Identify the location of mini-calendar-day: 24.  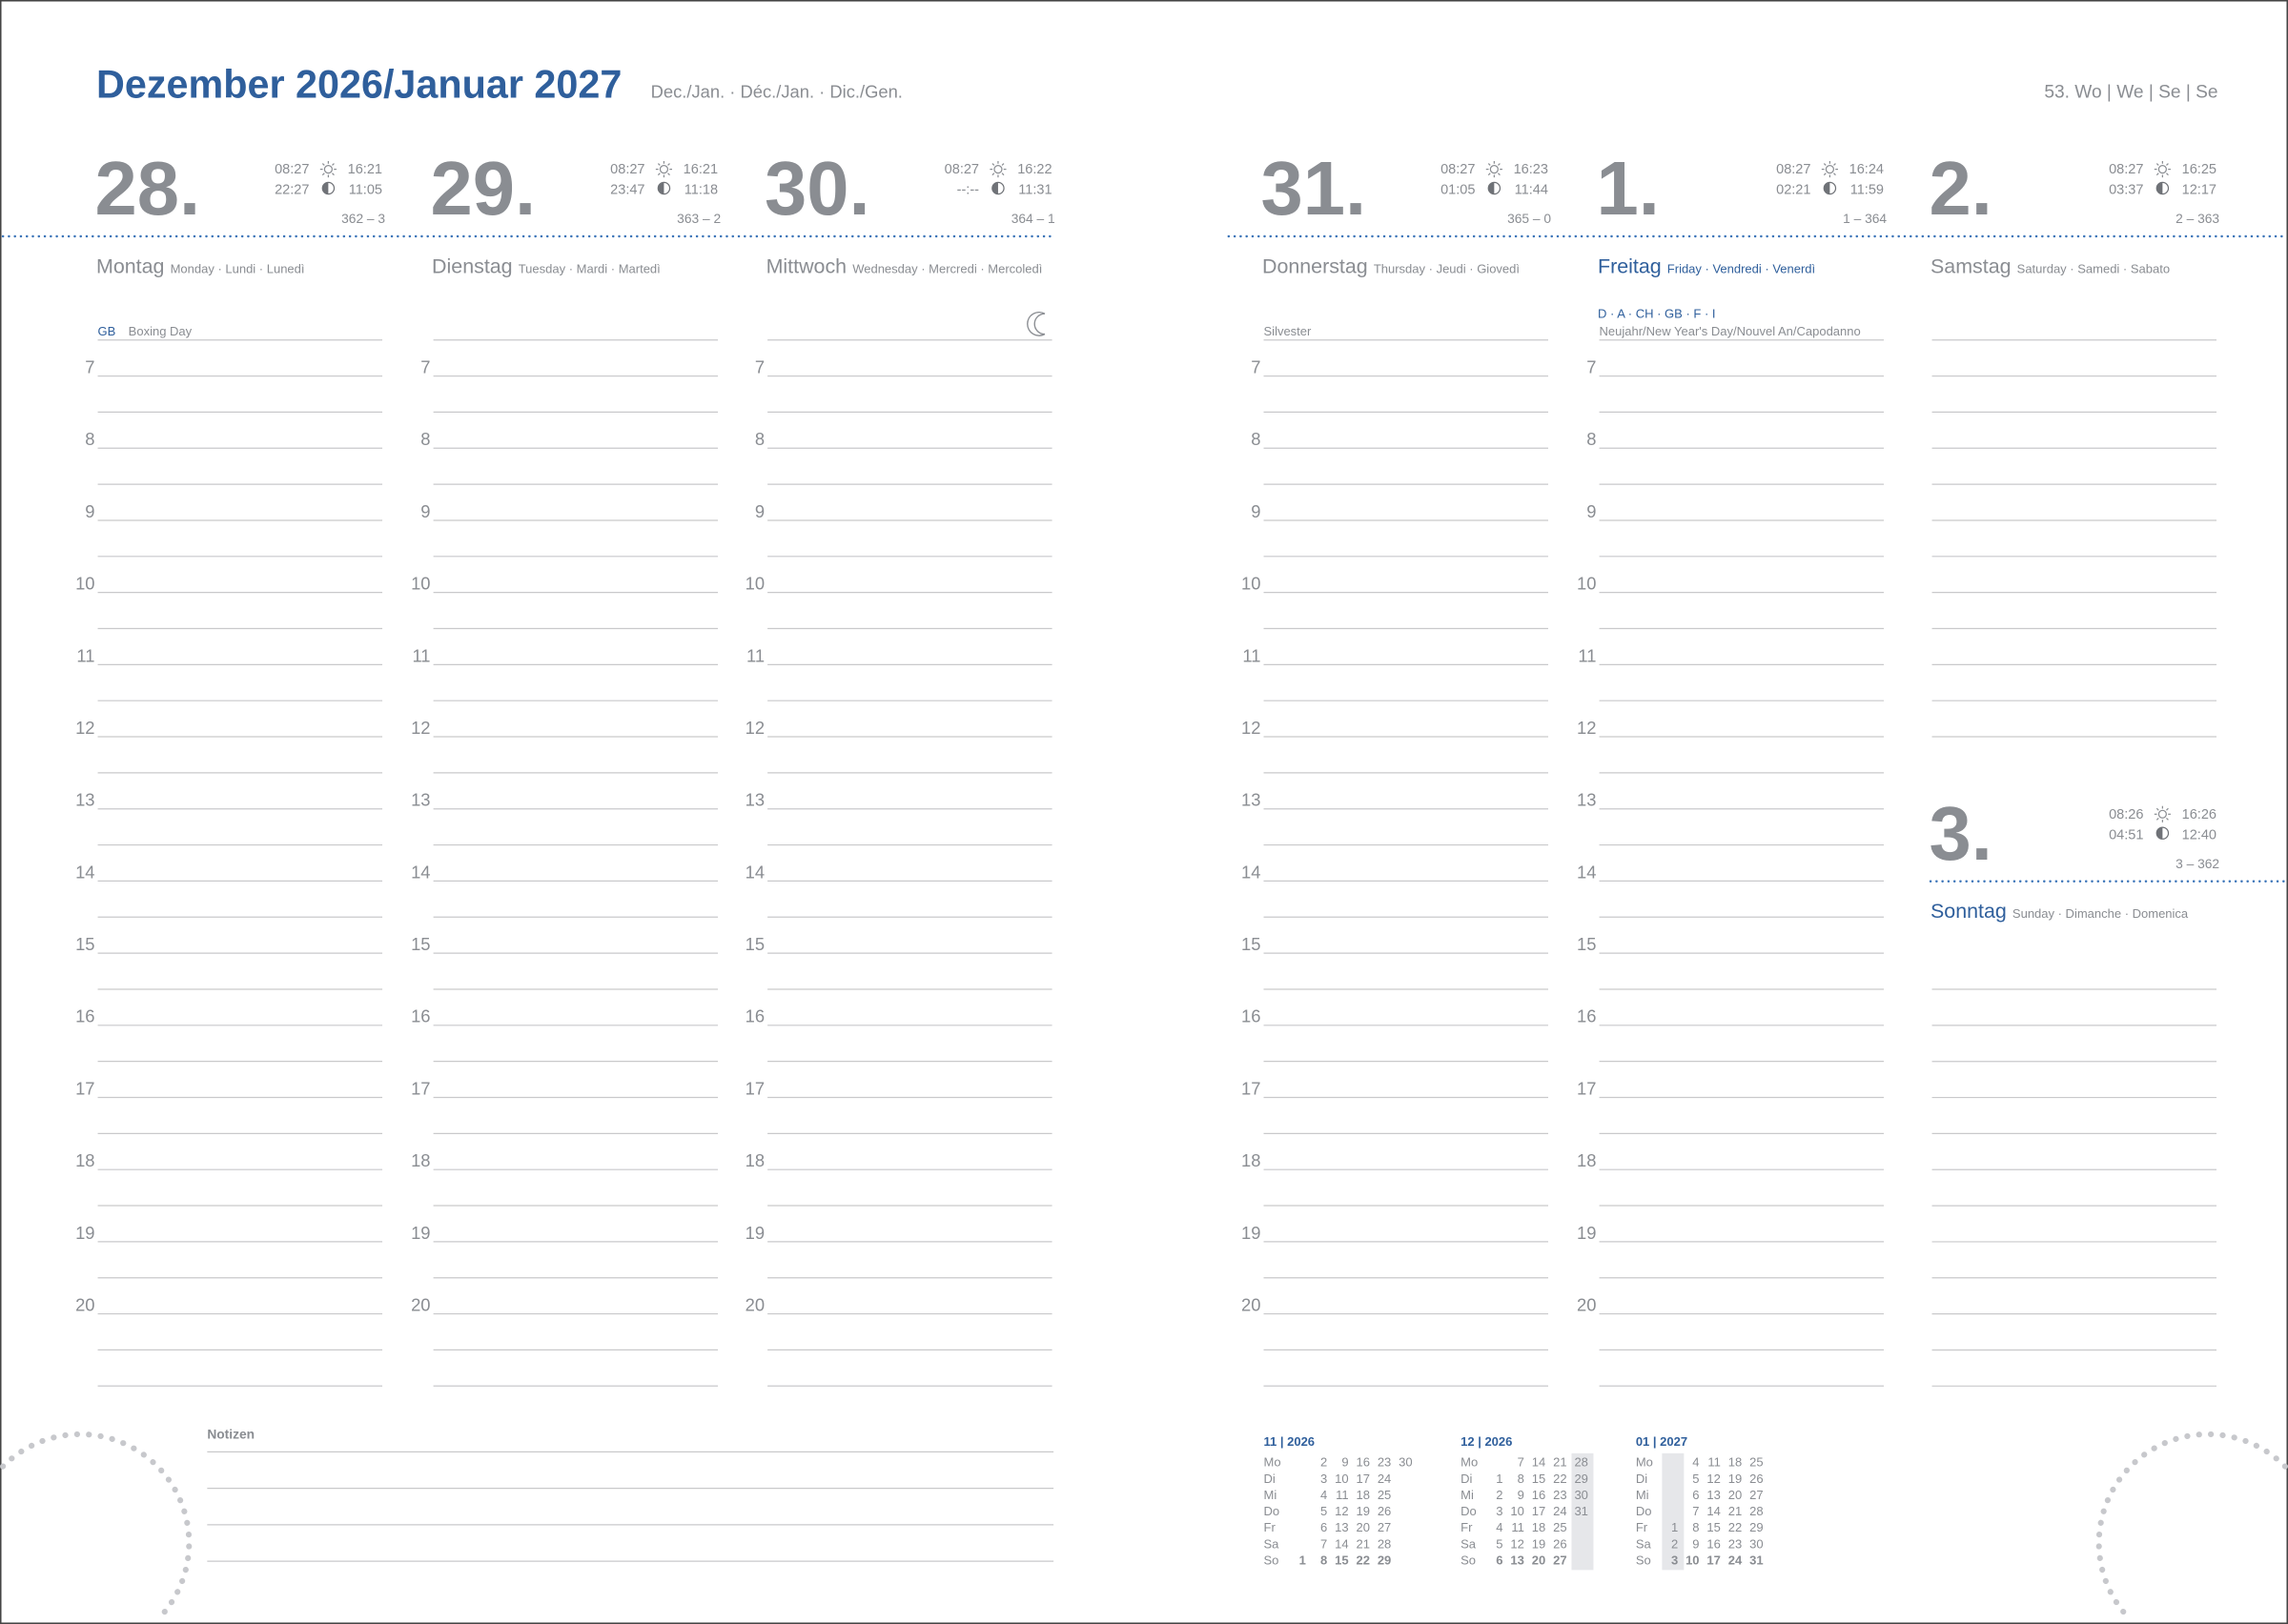
(1384, 1479).